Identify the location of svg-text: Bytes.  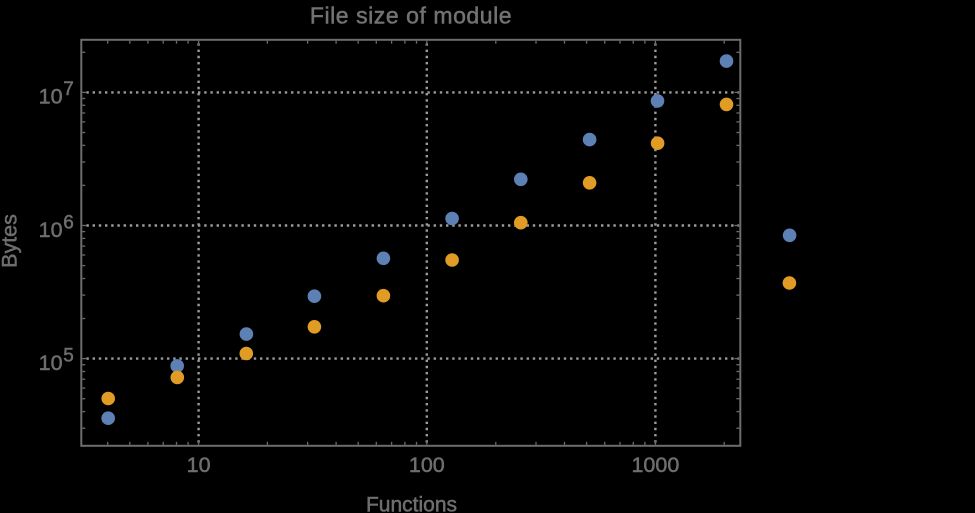
(11, 241).